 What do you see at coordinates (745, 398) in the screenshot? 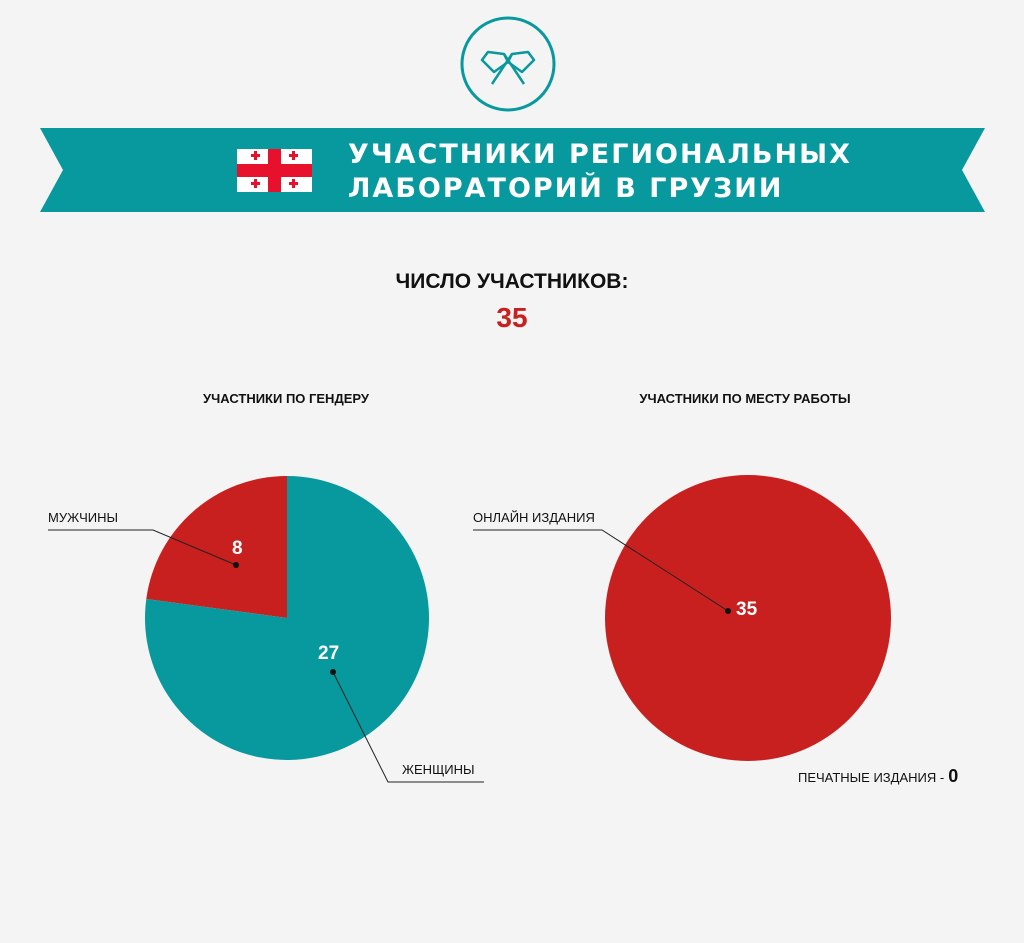
I see `chart-title-workplace: УЧАСТНИКИ ПО МЕСТУ РАБОТЫ` at bounding box center [745, 398].